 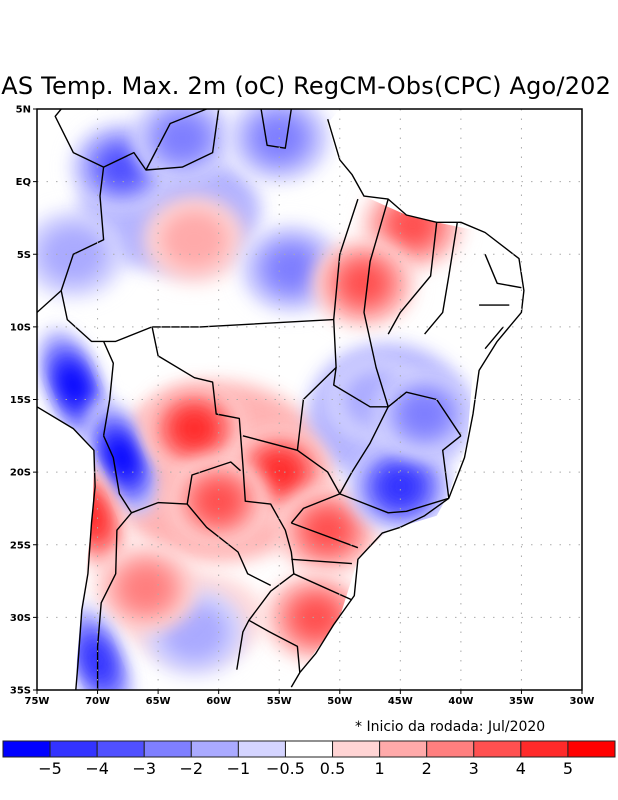 I want to click on colorbar-label: 4, so click(x=521, y=768).